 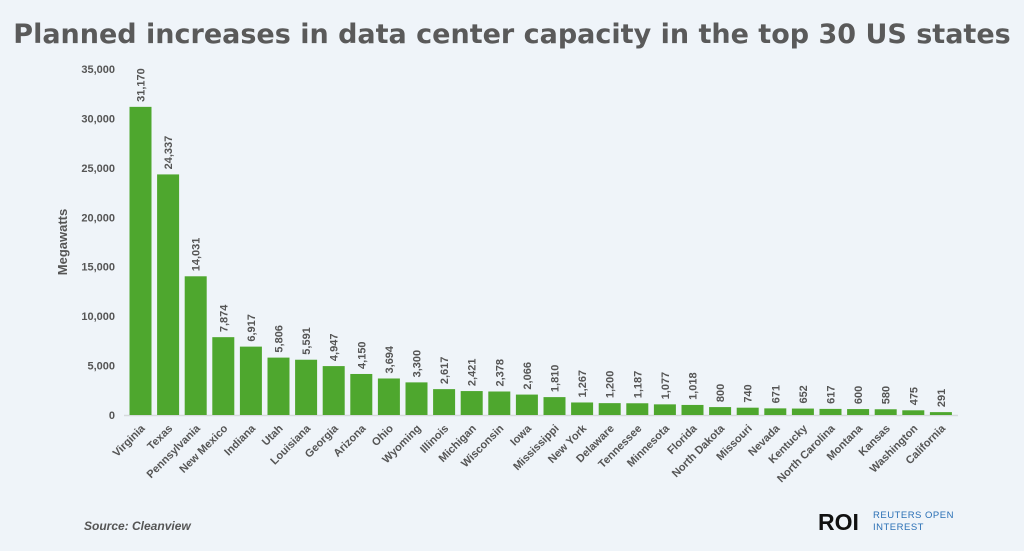 I want to click on data-label: 291, so click(x=942, y=398).